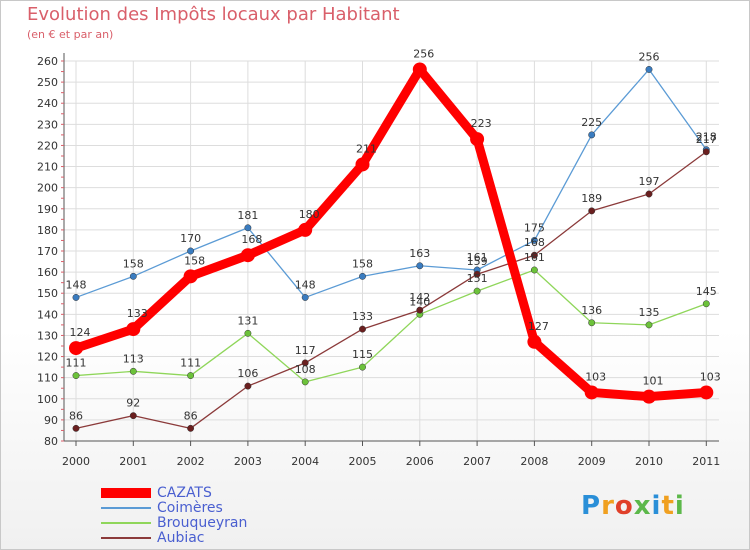  I want to click on data-label-brouqueyran: 131, so click(247, 320).